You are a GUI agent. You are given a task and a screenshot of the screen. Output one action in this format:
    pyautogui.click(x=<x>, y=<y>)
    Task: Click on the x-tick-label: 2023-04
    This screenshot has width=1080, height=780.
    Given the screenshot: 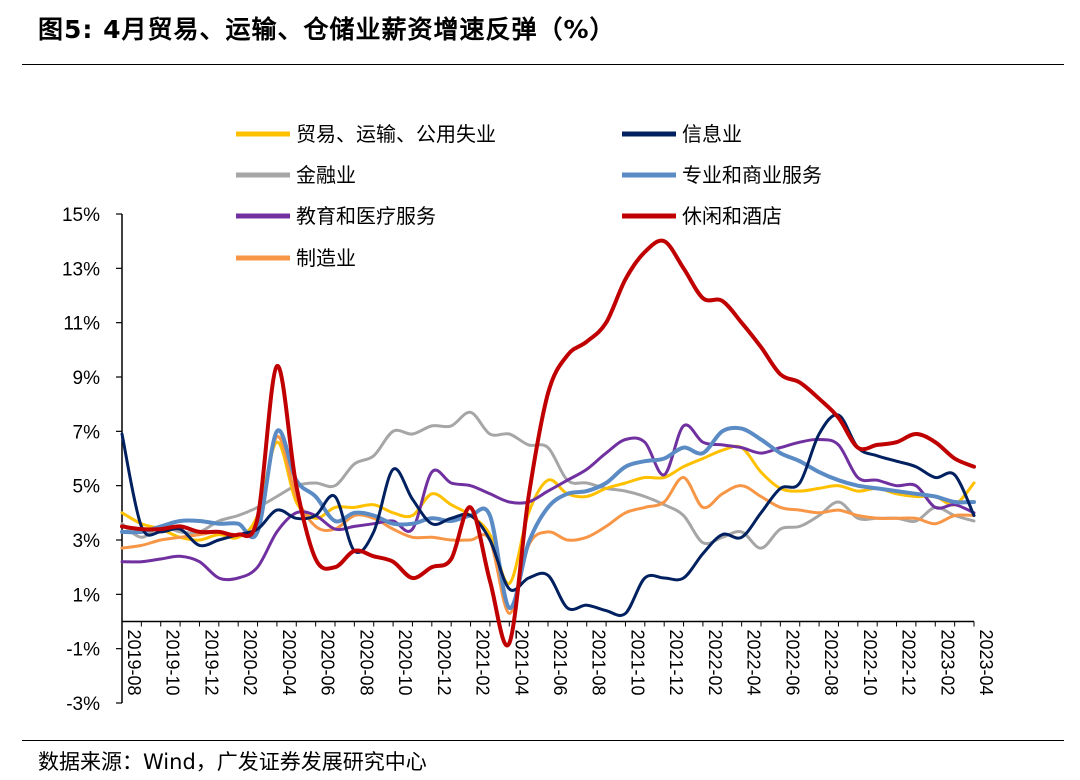 What is the action you would take?
    pyautogui.click(x=986, y=663)
    